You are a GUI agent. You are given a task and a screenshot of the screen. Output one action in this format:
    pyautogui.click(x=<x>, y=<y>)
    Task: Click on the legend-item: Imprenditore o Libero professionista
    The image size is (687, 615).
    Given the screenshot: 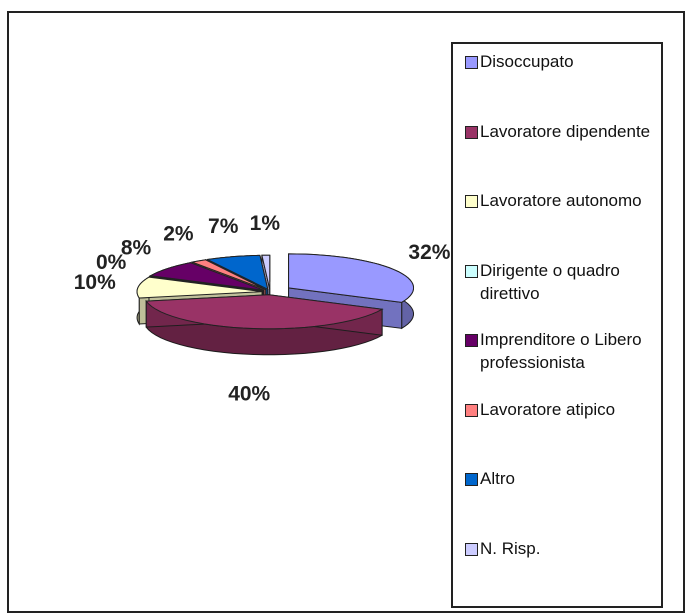 What is the action you would take?
    pyautogui.click(x=563, y=363)
    